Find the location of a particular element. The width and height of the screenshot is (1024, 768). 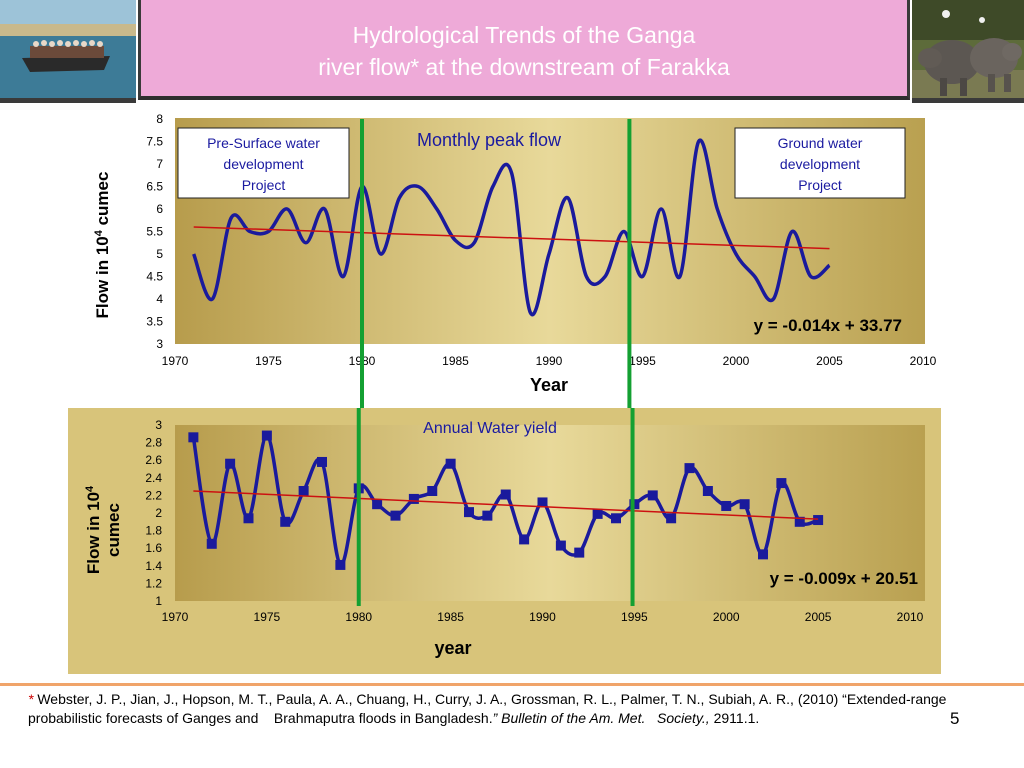

rhinoceros-photo-icon is located at coordinates (968, 51).